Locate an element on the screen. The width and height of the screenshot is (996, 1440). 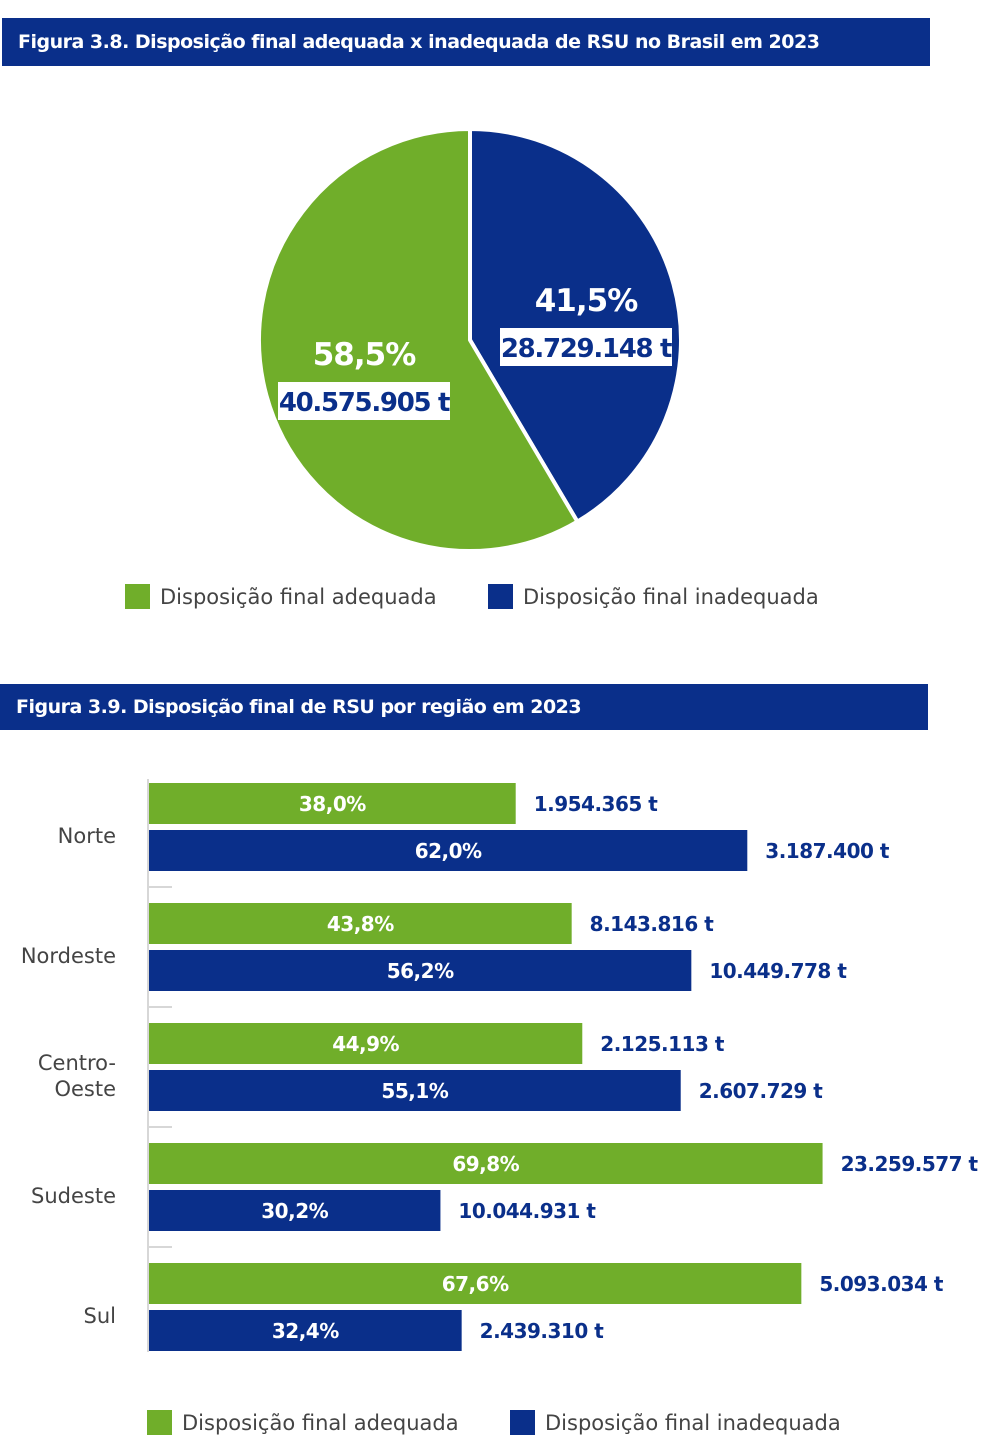
pie-slice-adequada is located at coordinates (418, 340).